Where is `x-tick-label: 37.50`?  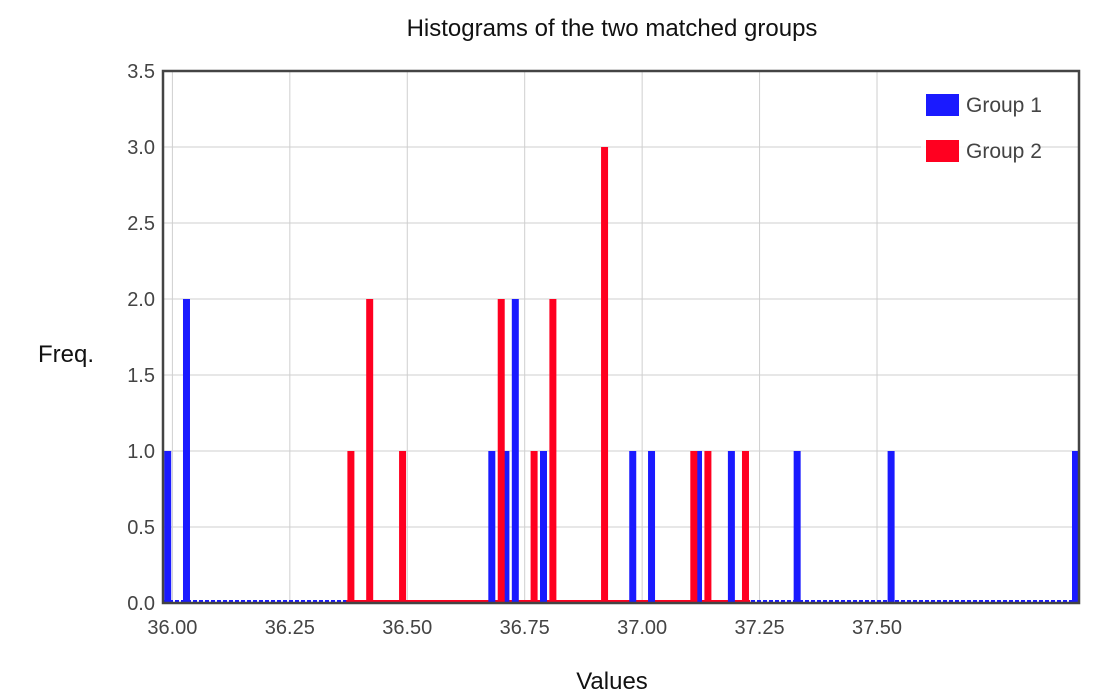 x-tick-label: 37.50 is located at coordinates (877, 628).